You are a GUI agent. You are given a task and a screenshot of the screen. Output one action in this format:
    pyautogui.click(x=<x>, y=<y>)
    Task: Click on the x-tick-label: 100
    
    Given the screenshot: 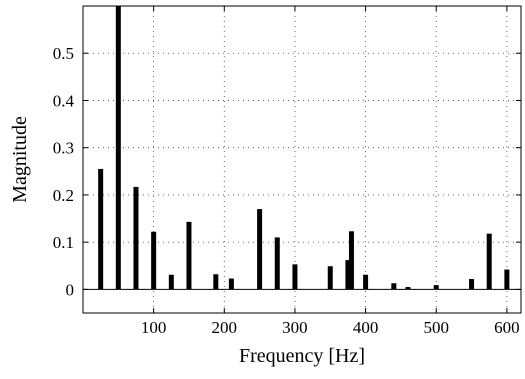 What is the action you would take?
    pyautogui.click(x=154, y=327)
    